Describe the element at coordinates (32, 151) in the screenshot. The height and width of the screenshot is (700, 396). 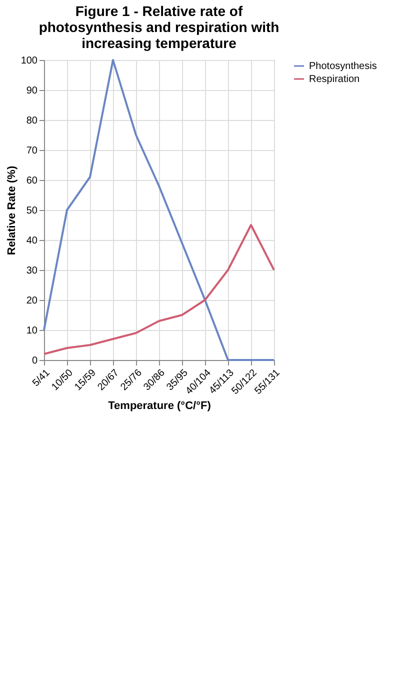
I see `y-tick-label: 70` at that location.